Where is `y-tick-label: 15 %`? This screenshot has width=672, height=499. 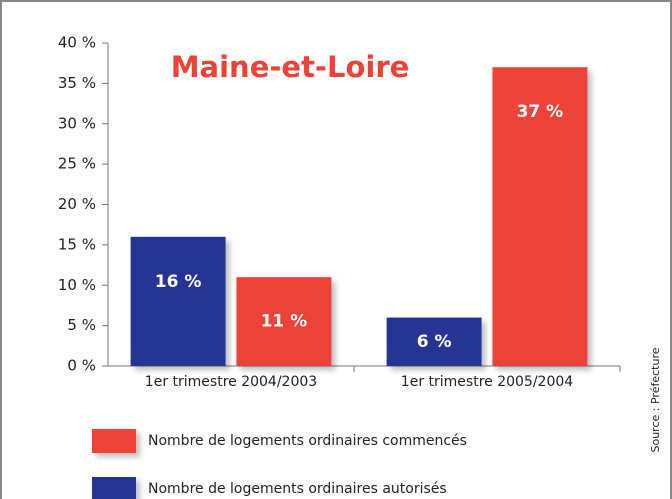
y-tick-label: 15 % is located at coordinates (77, 244).